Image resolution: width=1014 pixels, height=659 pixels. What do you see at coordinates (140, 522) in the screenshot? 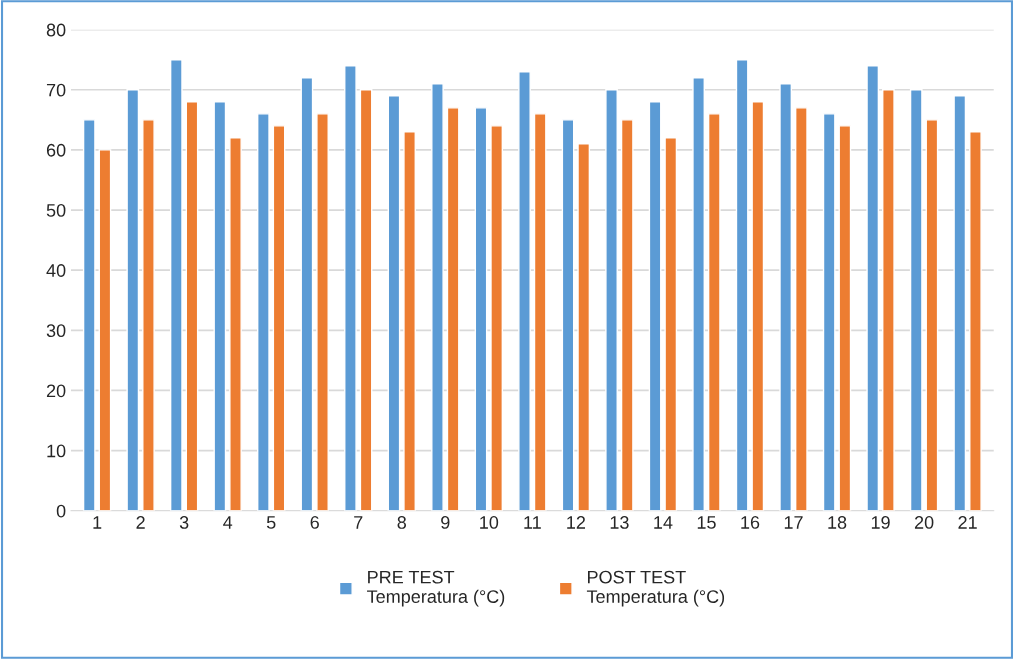
I see `x-tick-label: 2` at bounding box center [140, 522].